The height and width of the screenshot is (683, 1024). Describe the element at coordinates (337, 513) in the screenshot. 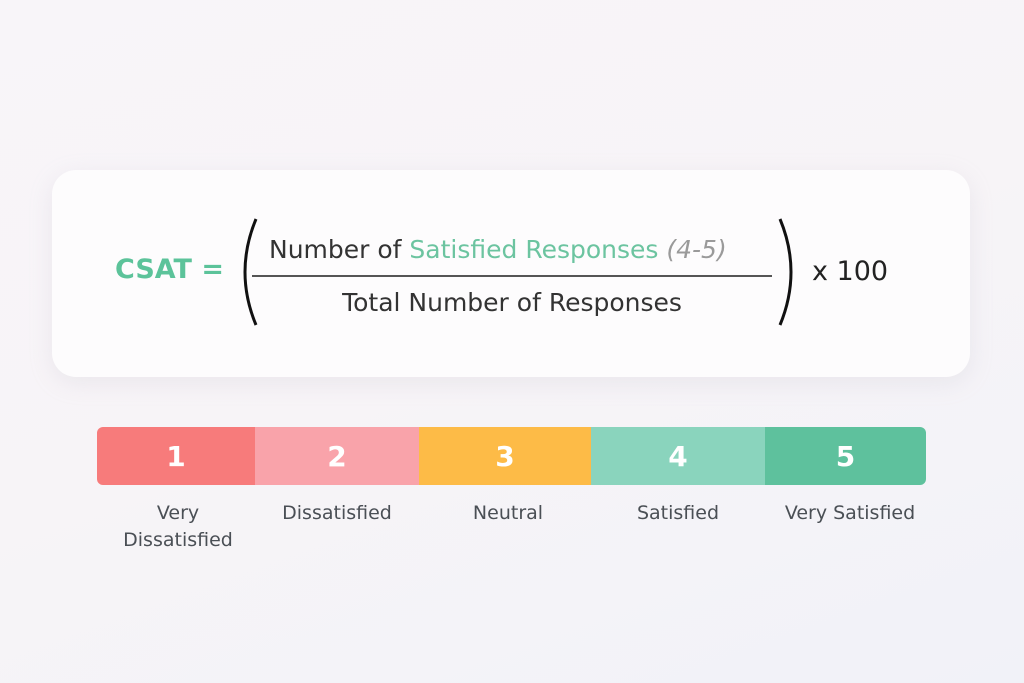

I see `scale-label-2: Dissatisfied` at that location.